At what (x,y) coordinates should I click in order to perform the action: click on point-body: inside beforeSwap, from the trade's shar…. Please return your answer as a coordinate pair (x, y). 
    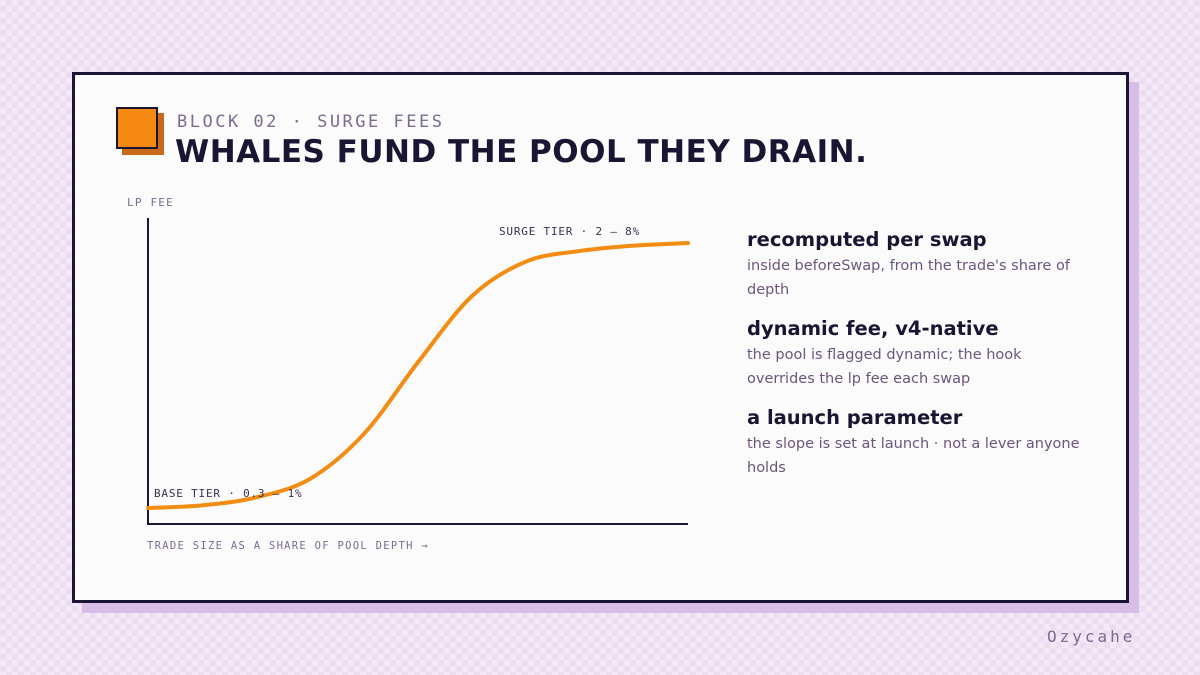
    Looking at the image, I should click on (908, 278).